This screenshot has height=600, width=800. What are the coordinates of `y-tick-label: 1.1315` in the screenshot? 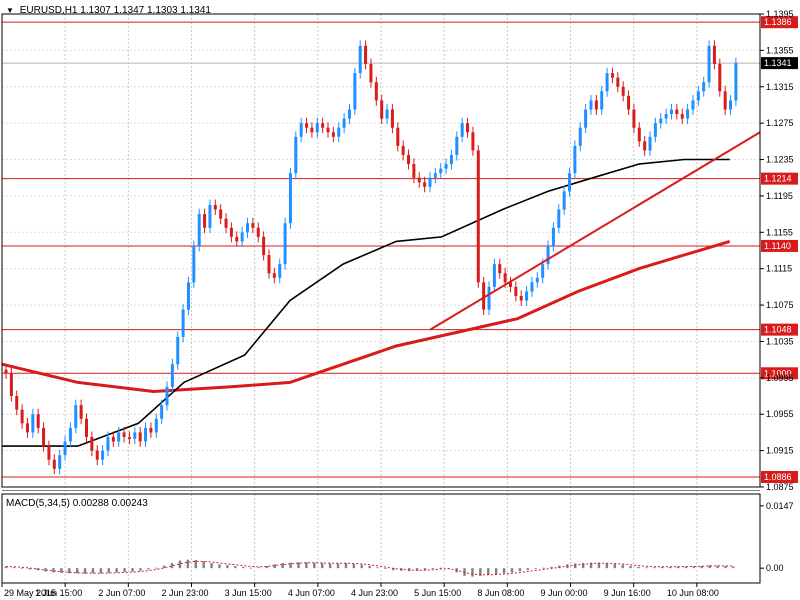 It's located at (780, 87).